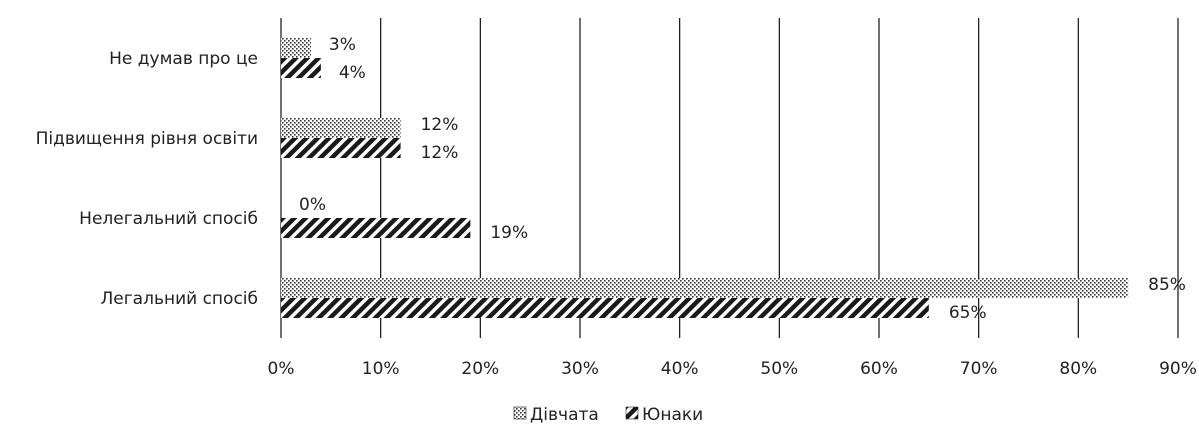 The width and height of the screenshot is (1199, 428). Describe the element at coordinates (979, 369) in the screenshot. I see `x-tick-label: 70%` at that location.